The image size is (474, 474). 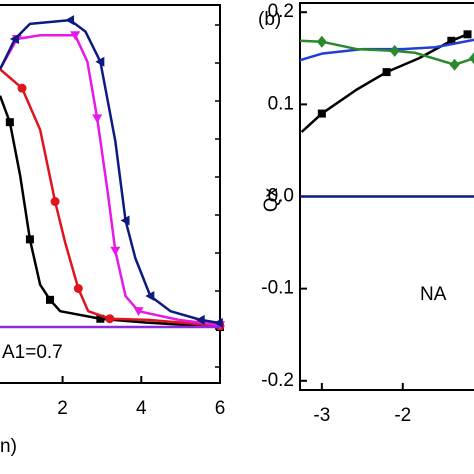 What do you see at coordinates (141, 408) in the screenshot?
I see `x-tick-label: 4` at bounding box center [141, 408].